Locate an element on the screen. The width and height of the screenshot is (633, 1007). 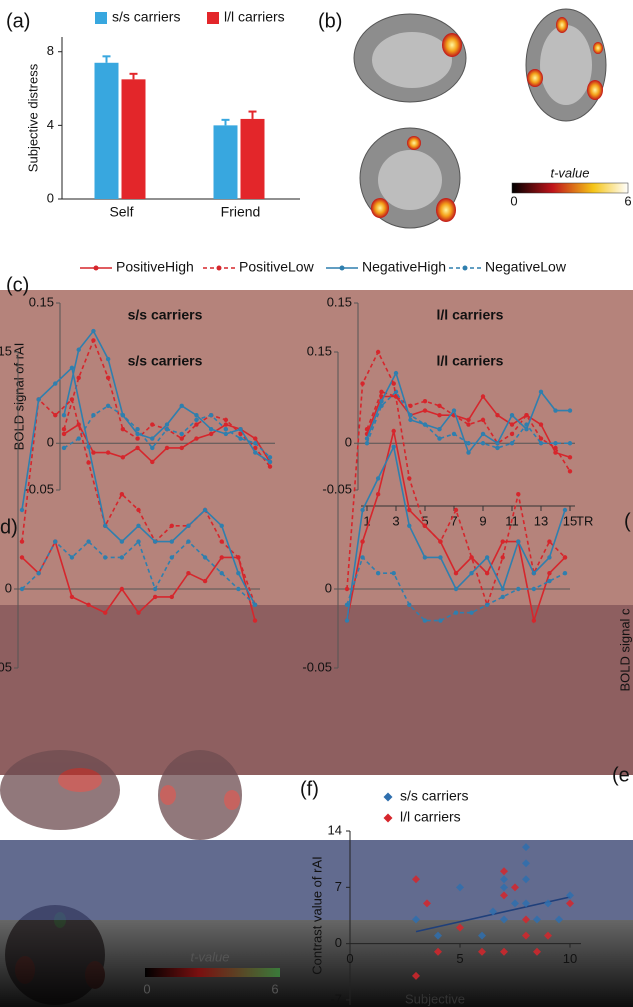
y-tick-label: 14 is located at coordinates (335, 829).